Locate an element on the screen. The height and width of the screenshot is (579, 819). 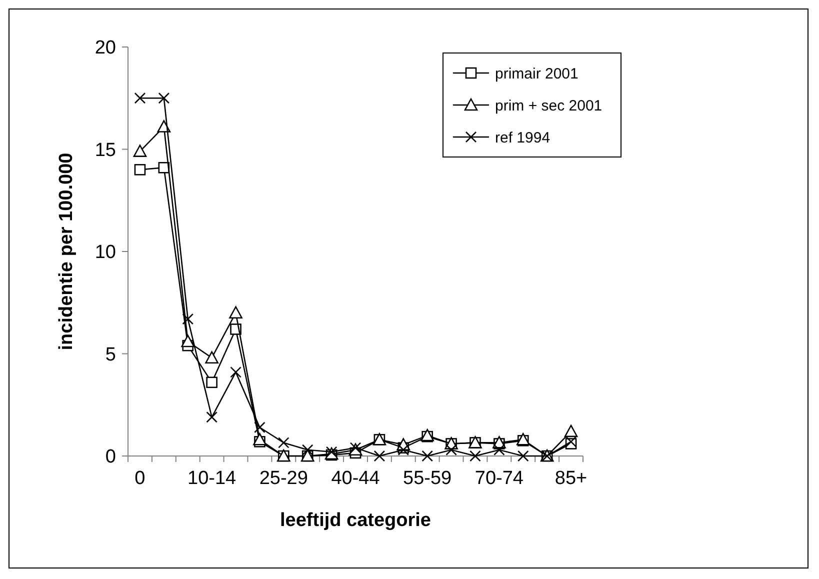
y-tick-label: 5 is located at coordinates (110, 355).